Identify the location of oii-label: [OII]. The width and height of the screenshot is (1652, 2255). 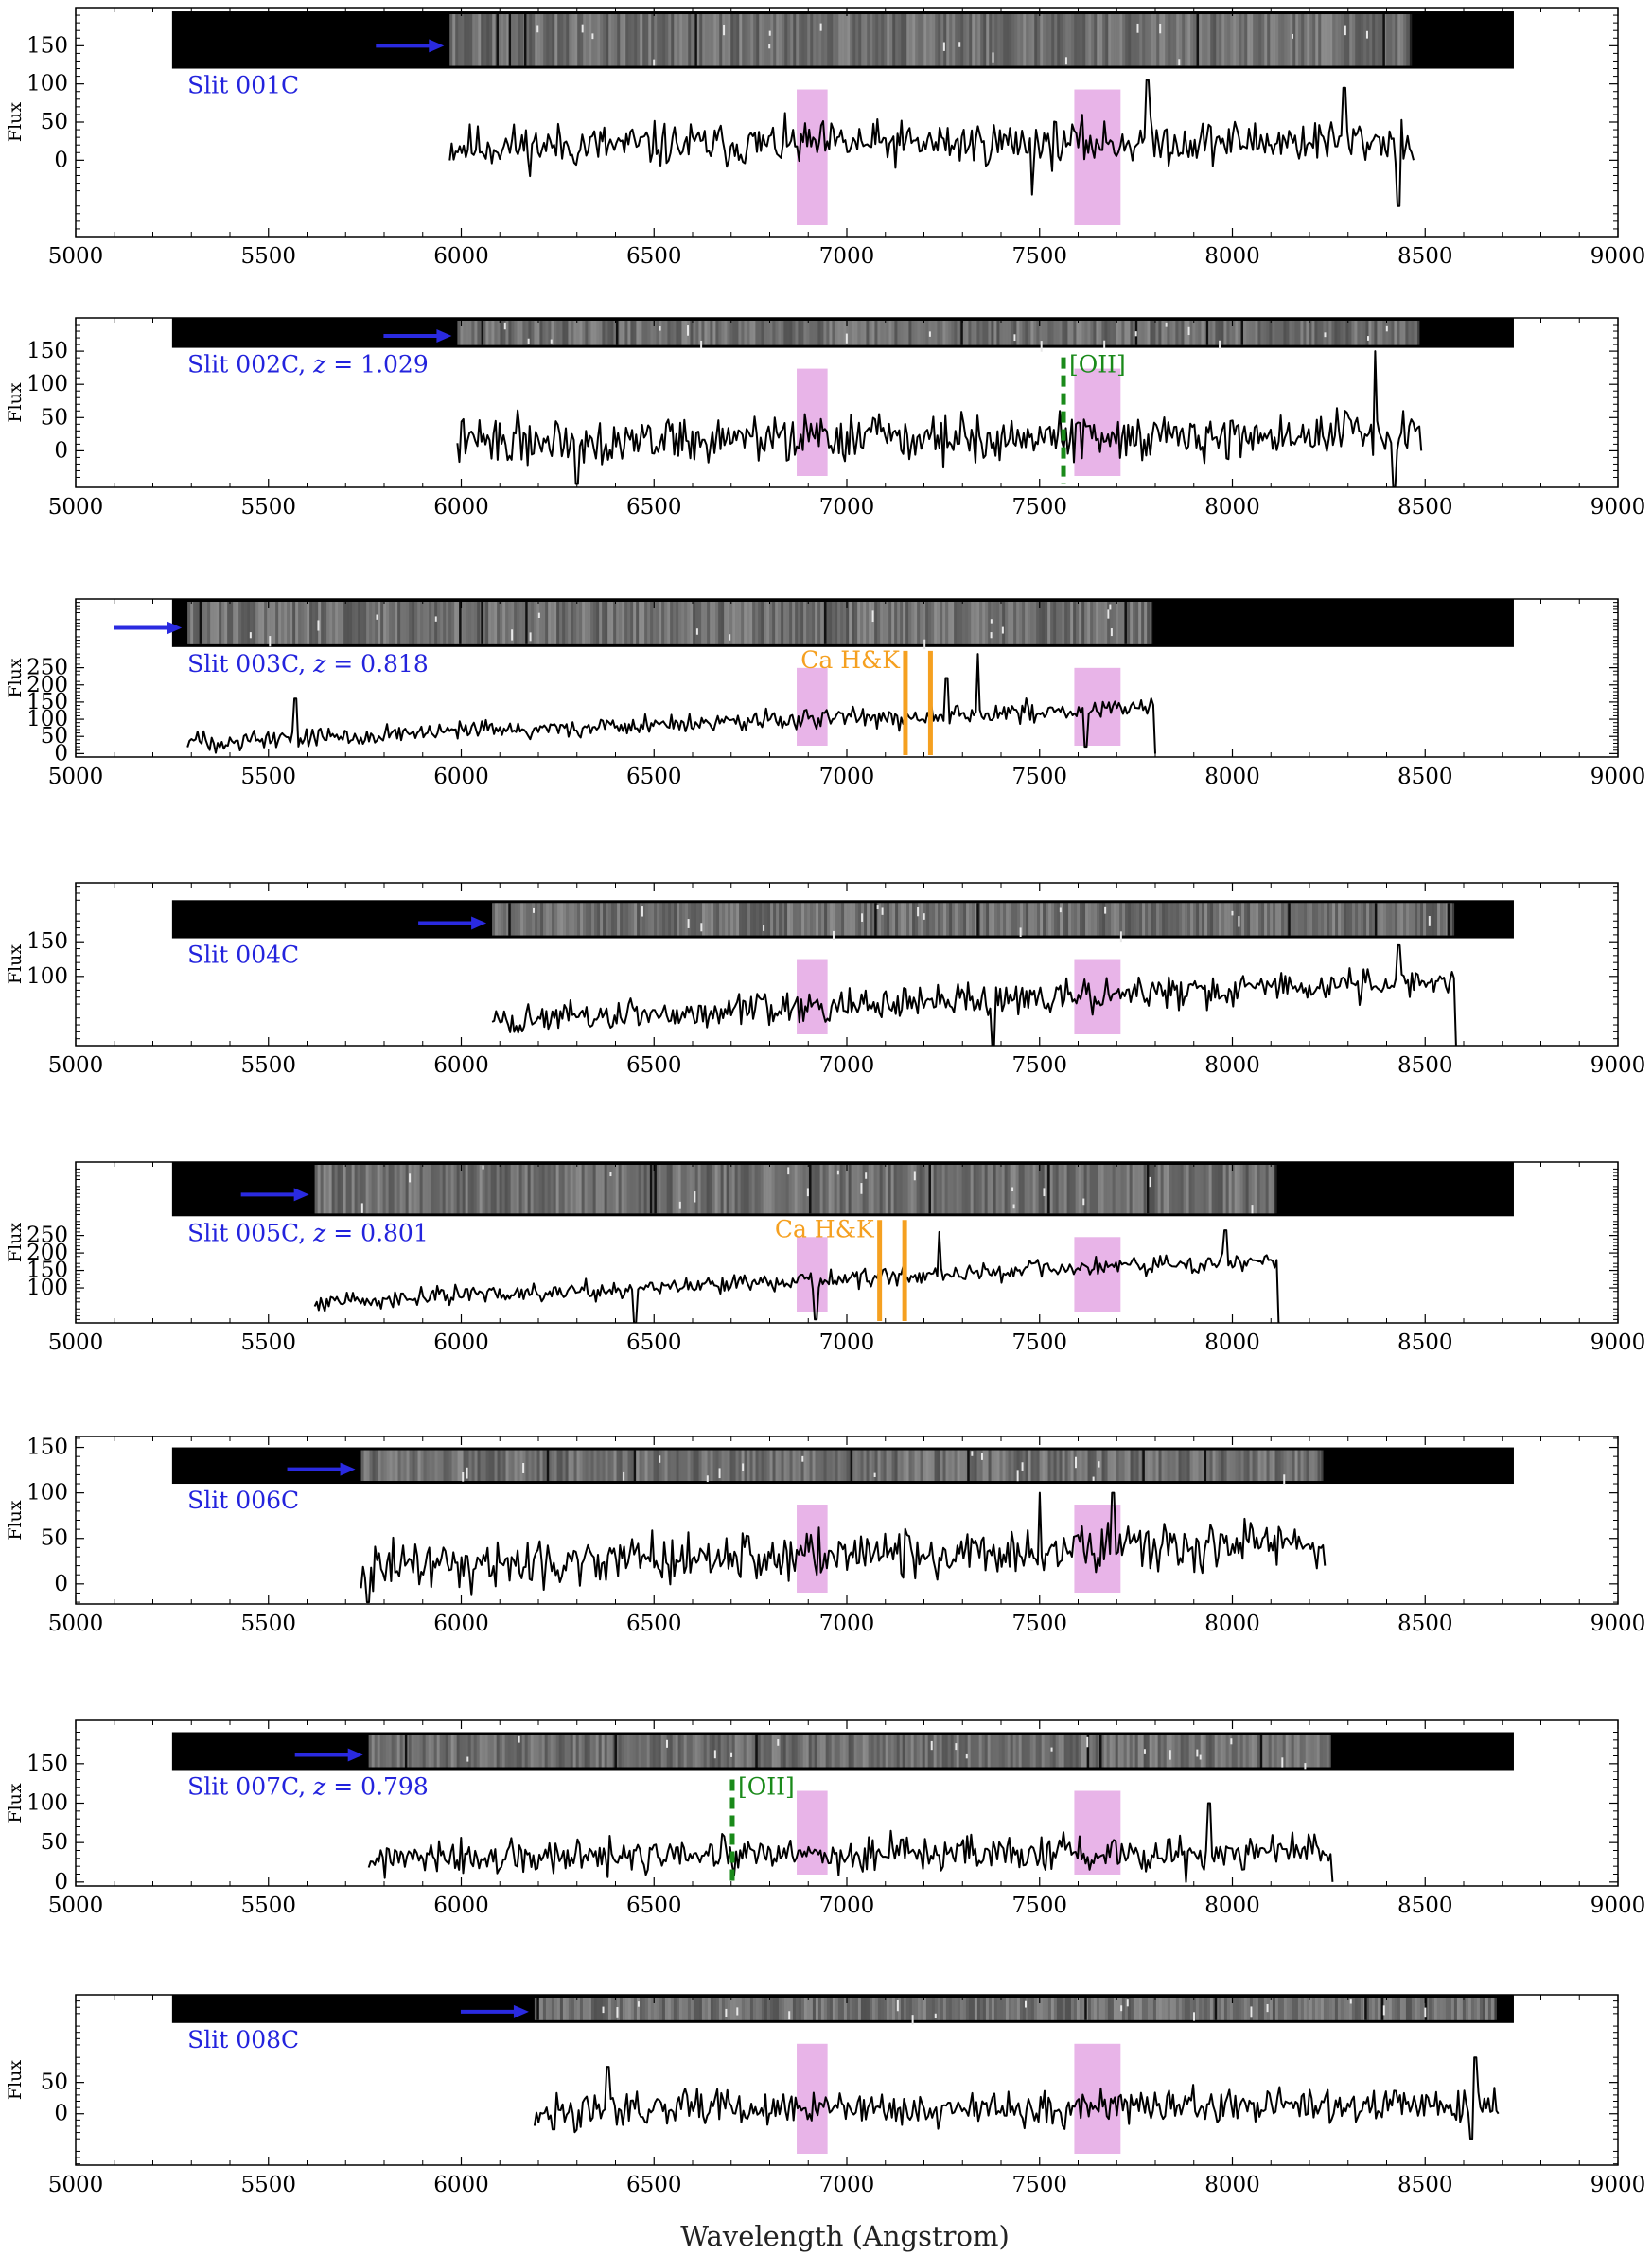
(766, 1787).